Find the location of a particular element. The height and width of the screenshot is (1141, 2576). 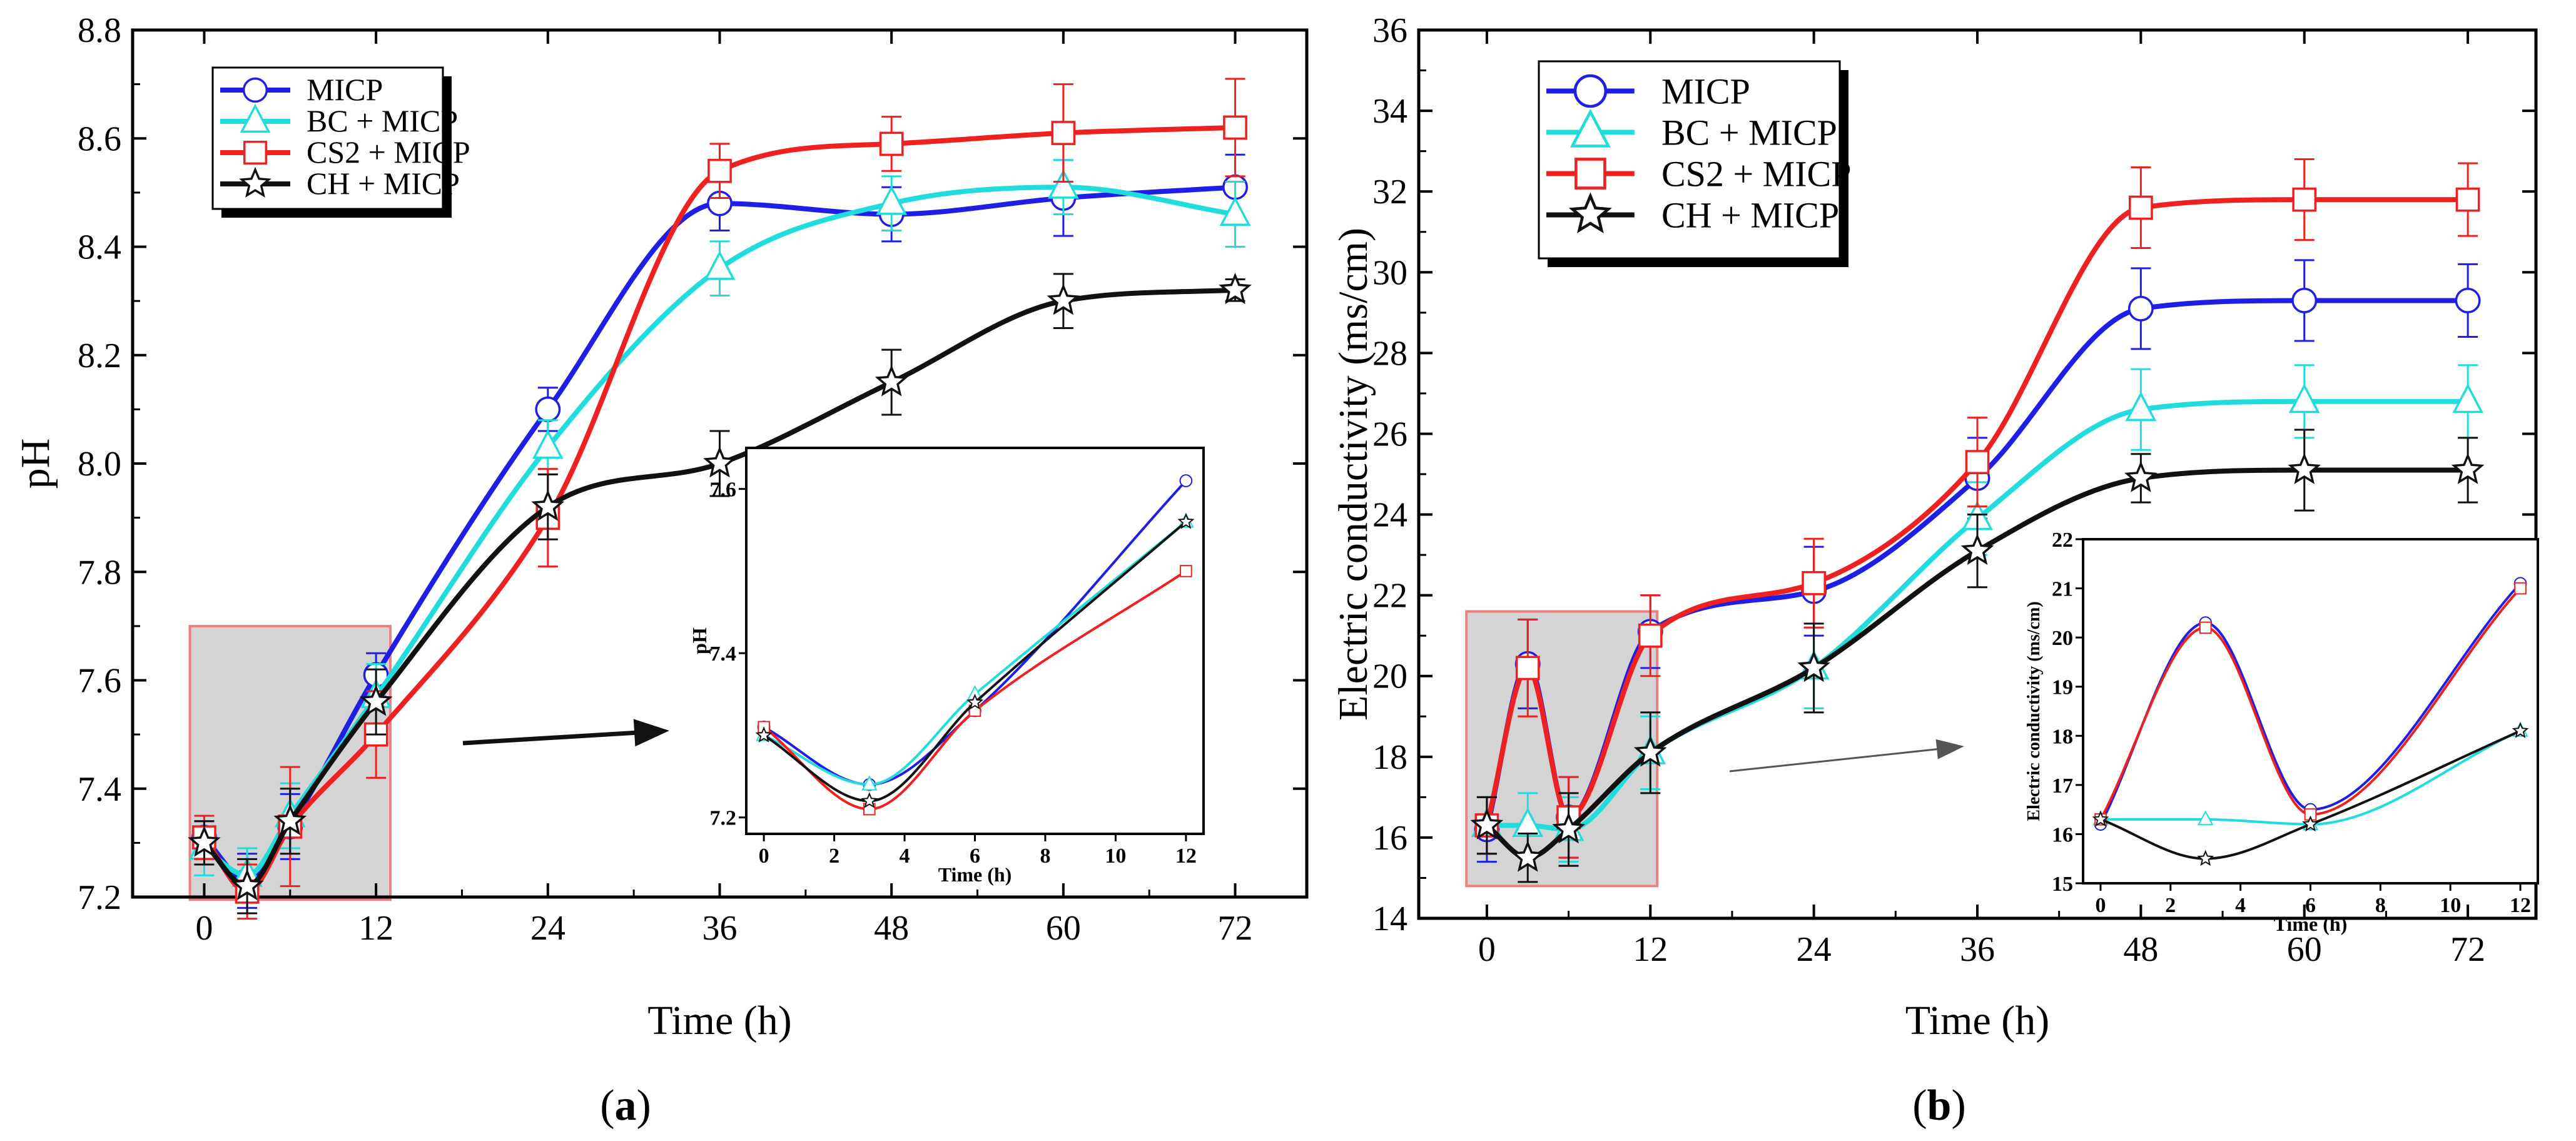

legend-label: MICP is located at coordinates (345, 90).